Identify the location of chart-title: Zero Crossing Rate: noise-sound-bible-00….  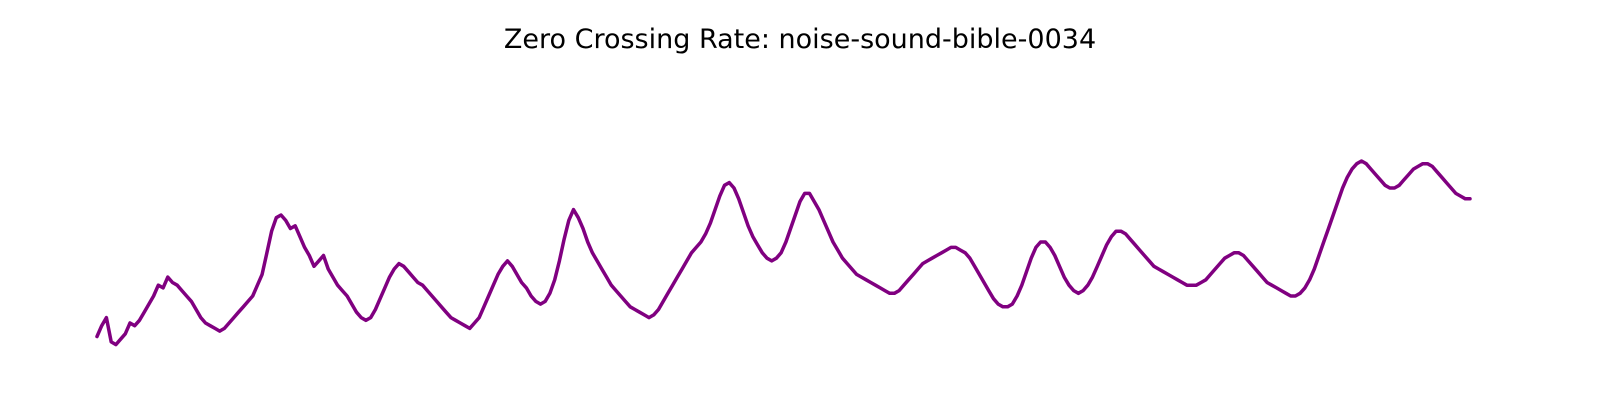
(800, 39).